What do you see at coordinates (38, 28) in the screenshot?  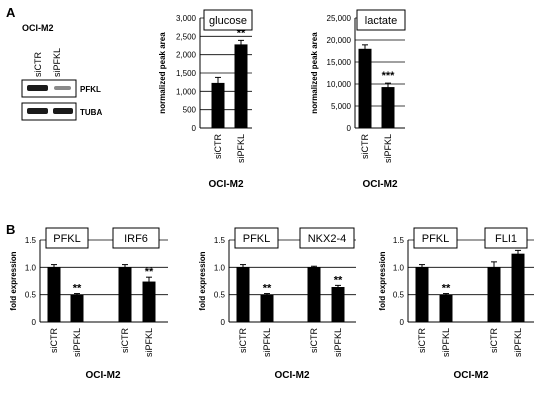 I see `blot-cell-line: OCI-M2` at bounding box center [38, 28].